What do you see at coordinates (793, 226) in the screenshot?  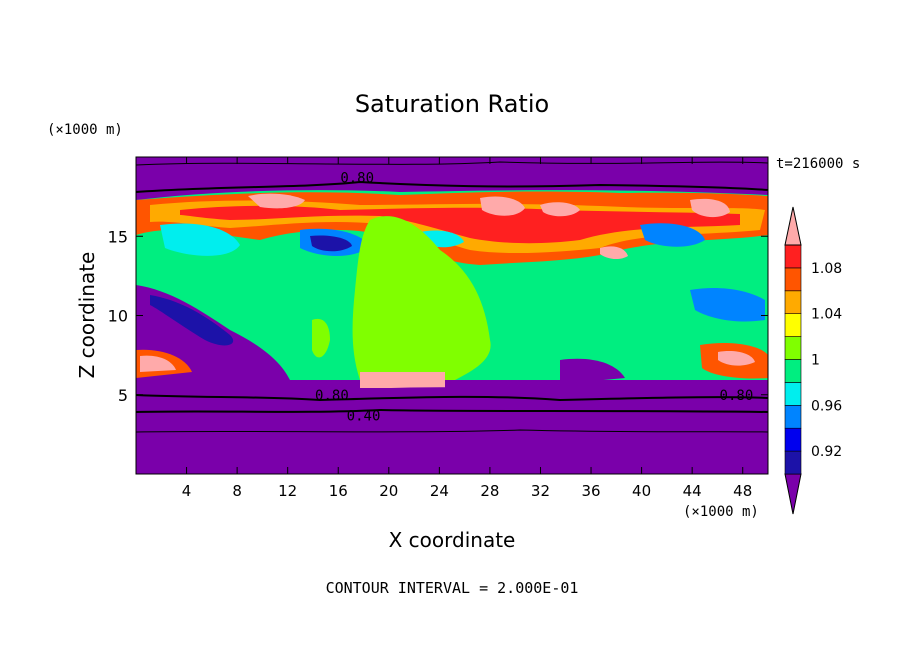 I see `colorbar-overflow` at bounding box center [793, 226].